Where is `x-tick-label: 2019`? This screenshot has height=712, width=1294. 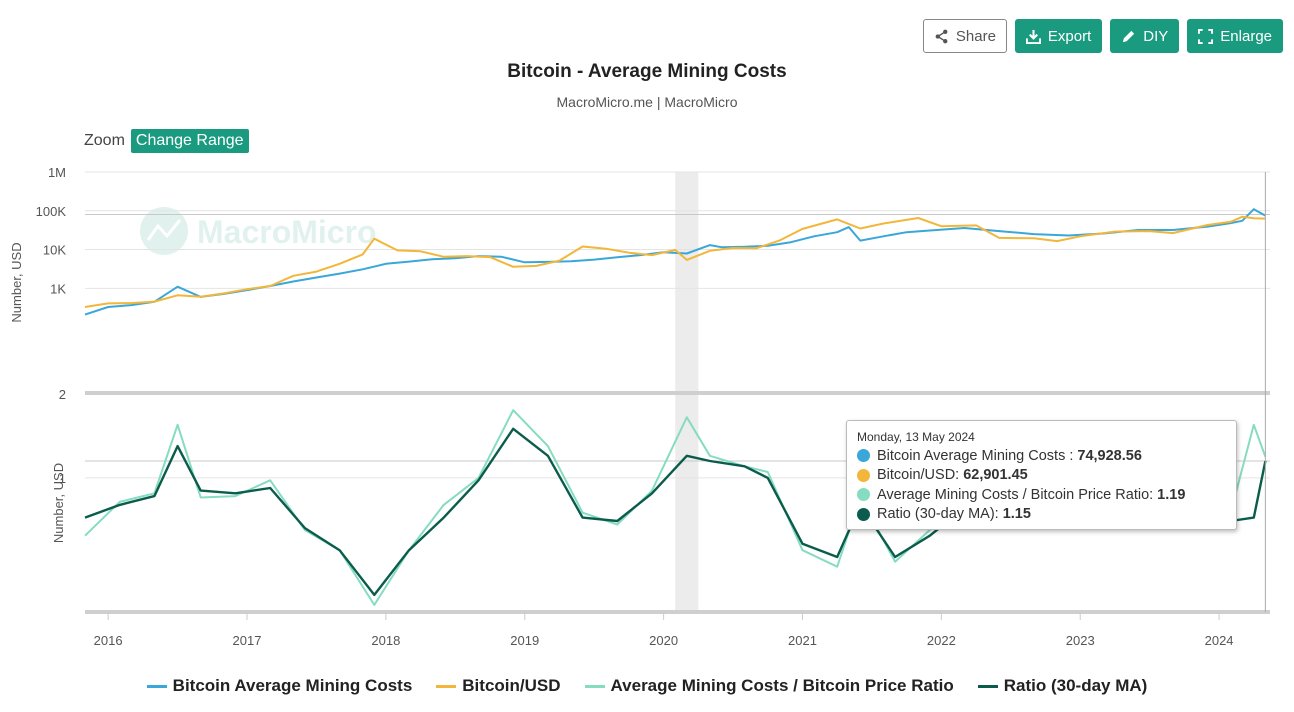
x-tick-label: 2019 is located at coordinates (524, 640).